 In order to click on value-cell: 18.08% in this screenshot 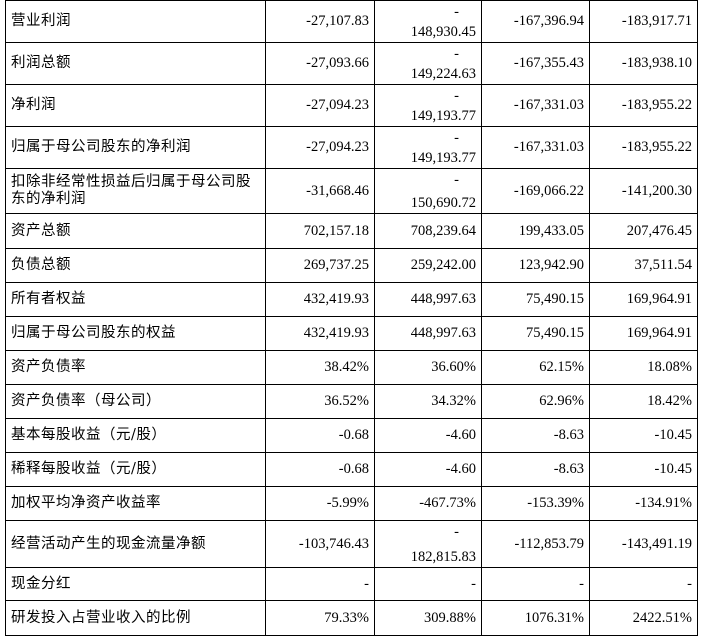, I will do `click(643, 367)`.